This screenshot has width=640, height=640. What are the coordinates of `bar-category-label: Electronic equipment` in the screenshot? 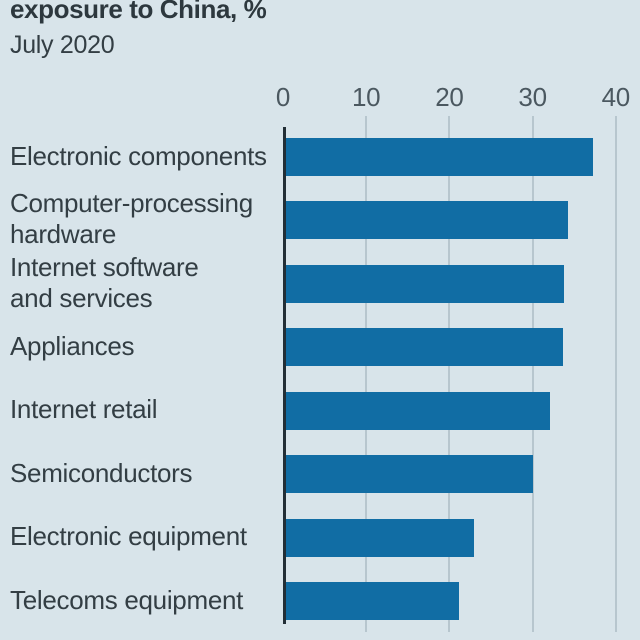 It's located at (128, 536).